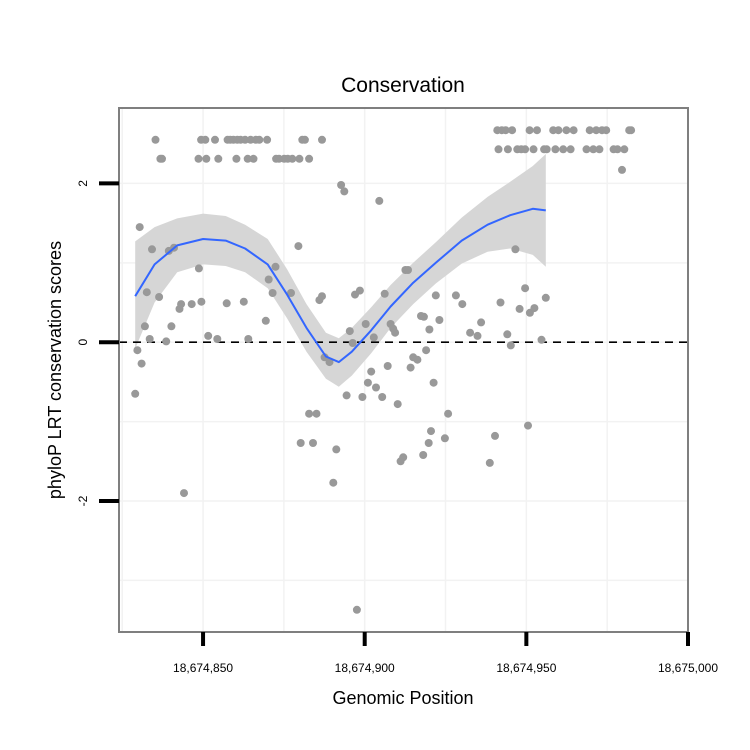 Image resolution: width=750 pixels, height=750 pixels. What do you see at coordinates (340, 285) in the screenshot?
I see `smooth-fit-line` at bounding box center [340, 285].